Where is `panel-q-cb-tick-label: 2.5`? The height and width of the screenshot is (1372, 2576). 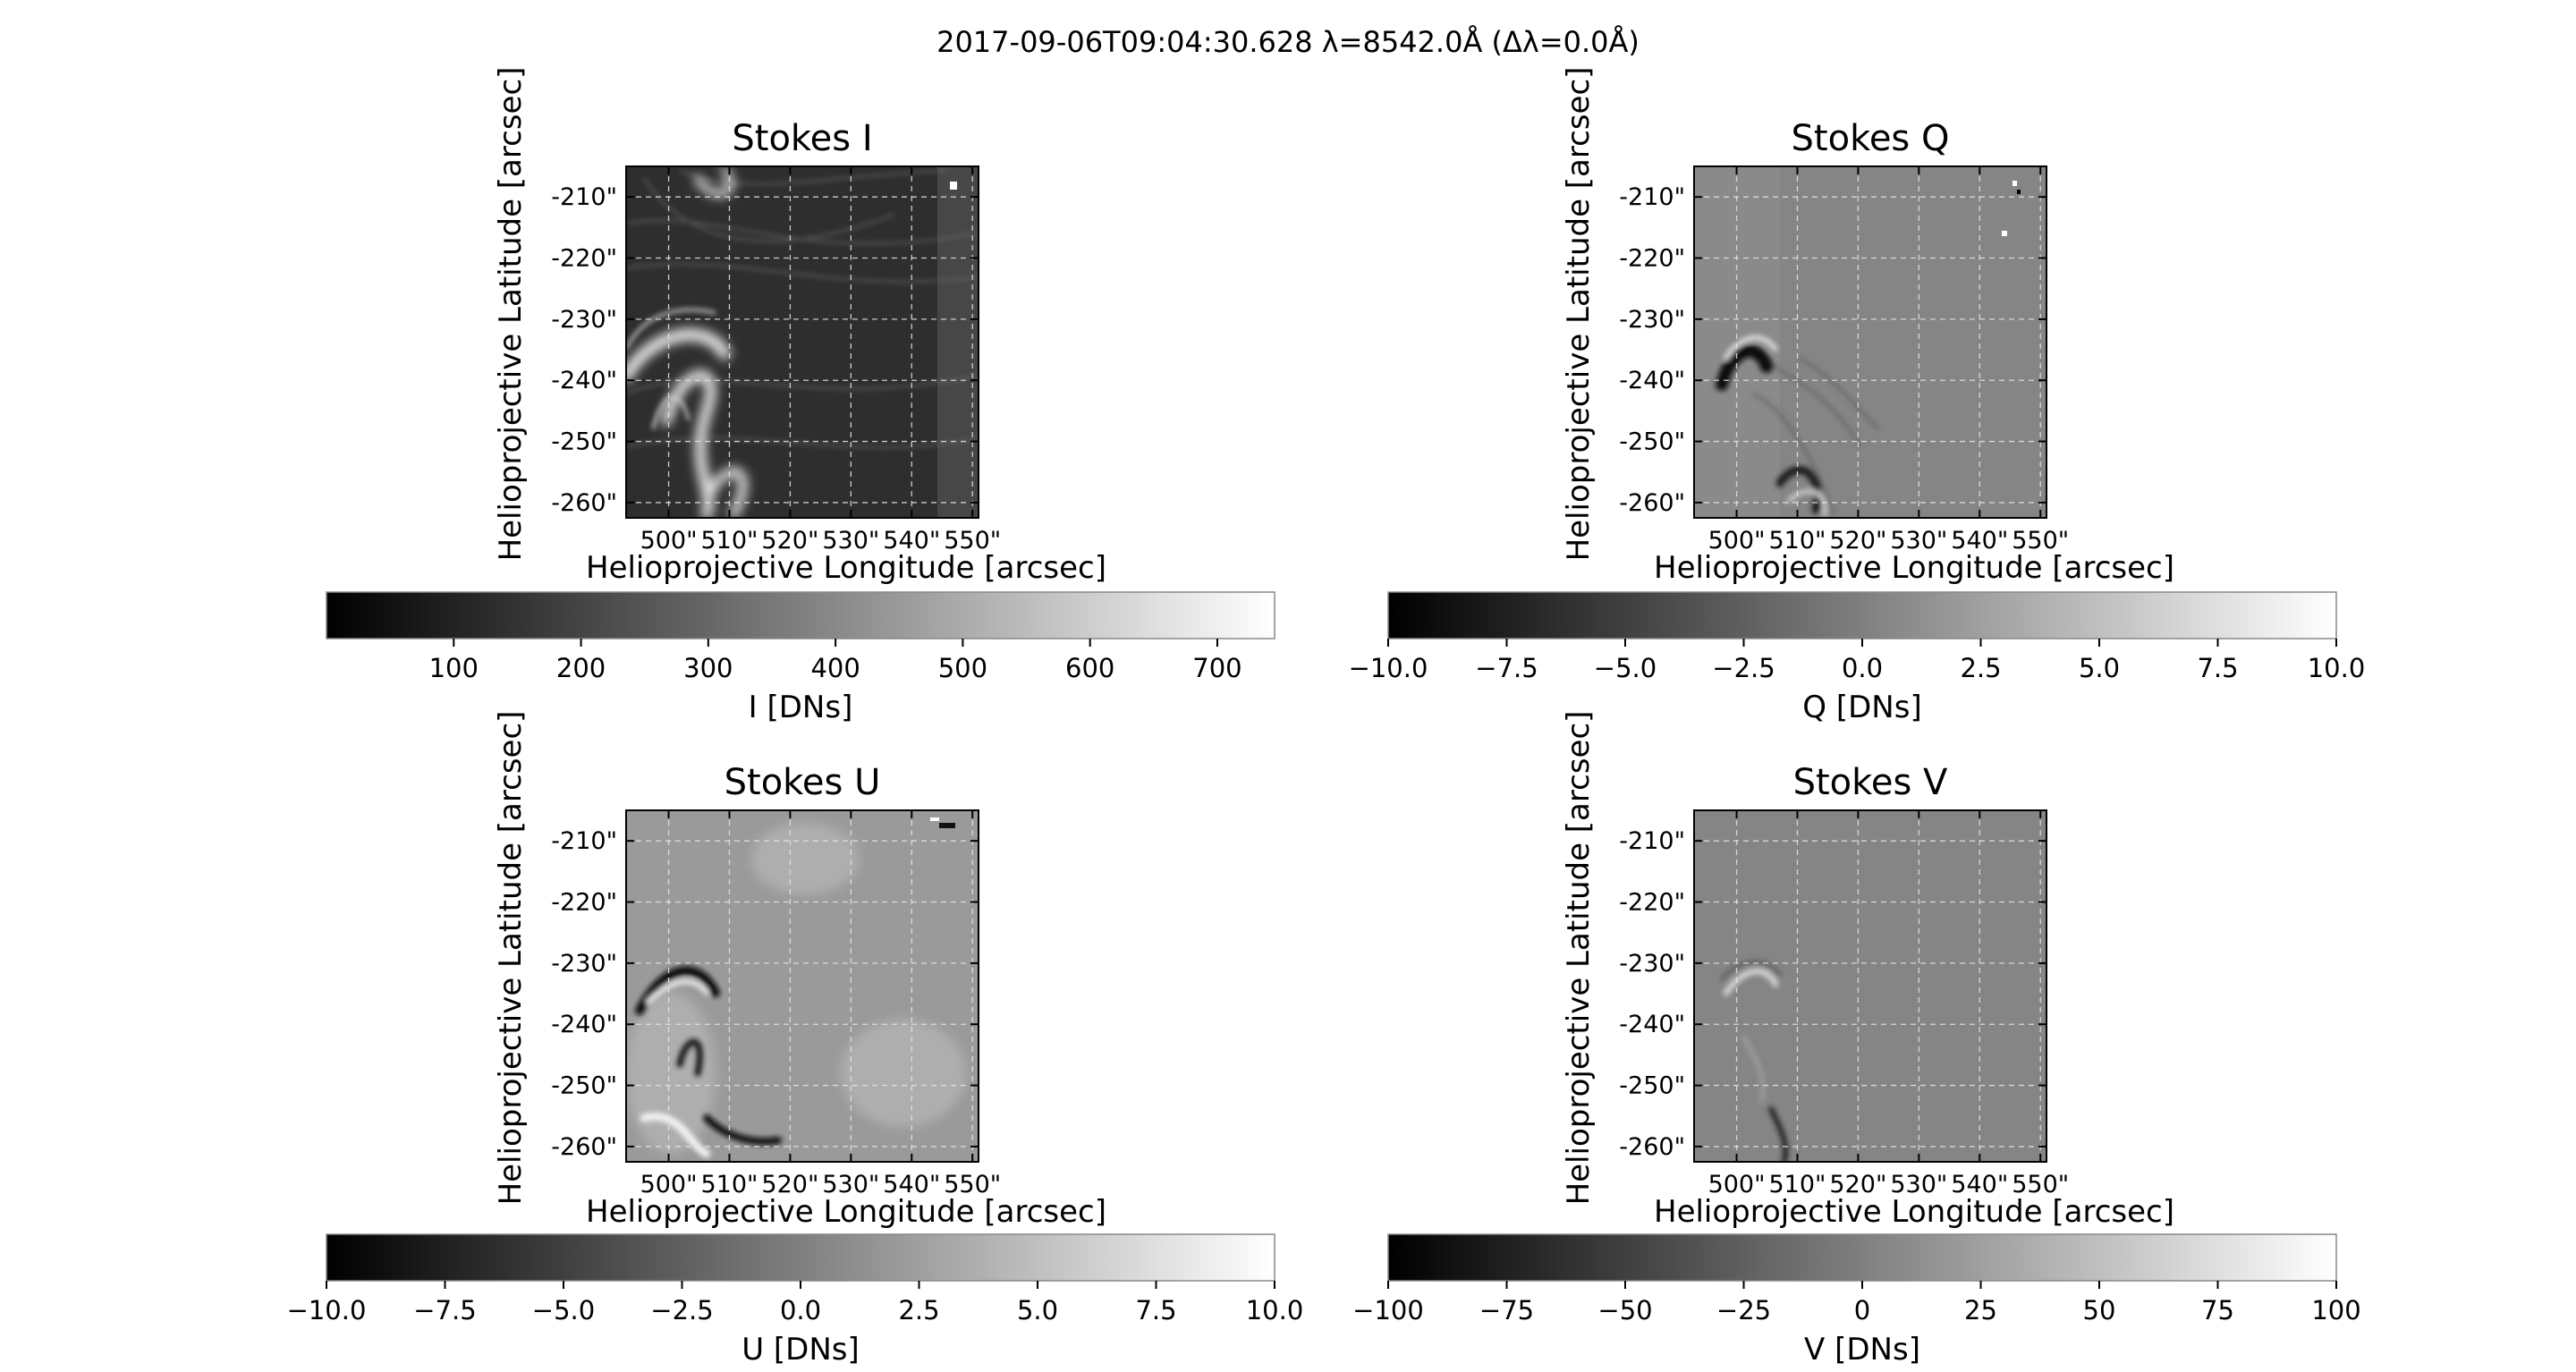 panel-q-cb-tick-label: 2.5 is located at coordinates (1980, 668).